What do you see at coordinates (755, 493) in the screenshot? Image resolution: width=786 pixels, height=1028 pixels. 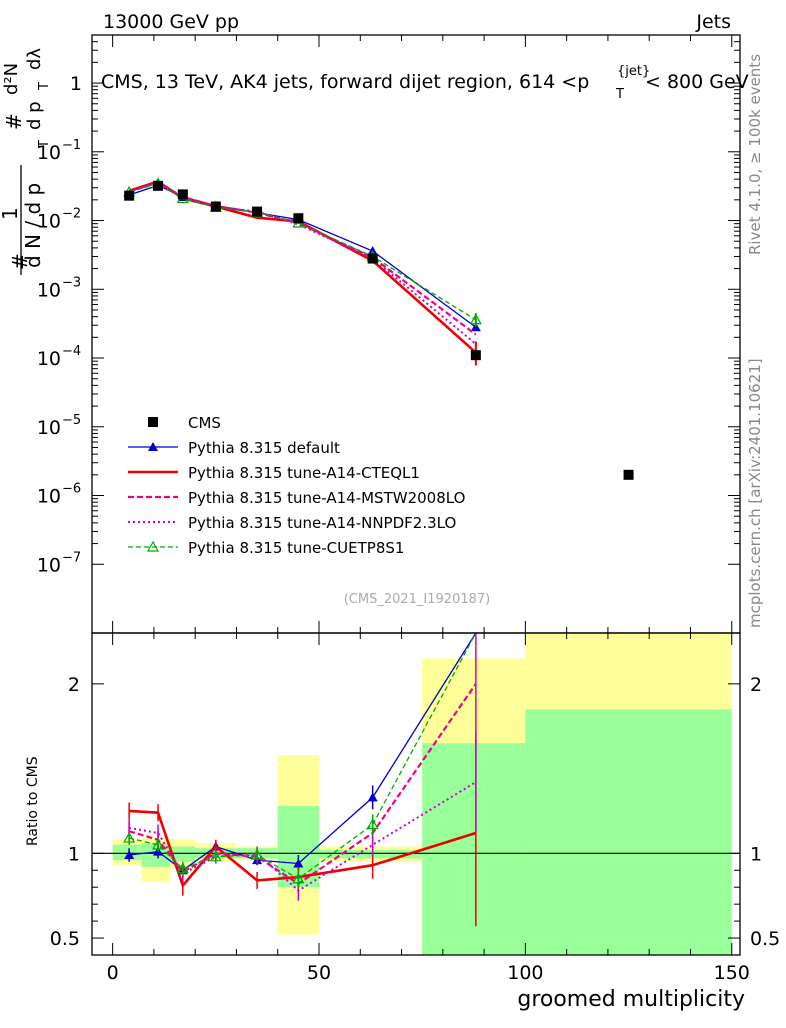 I see `mcplots-label: mcplots.cern.ch [arXiv:2401.10621]` at bounding box center [755, 493].